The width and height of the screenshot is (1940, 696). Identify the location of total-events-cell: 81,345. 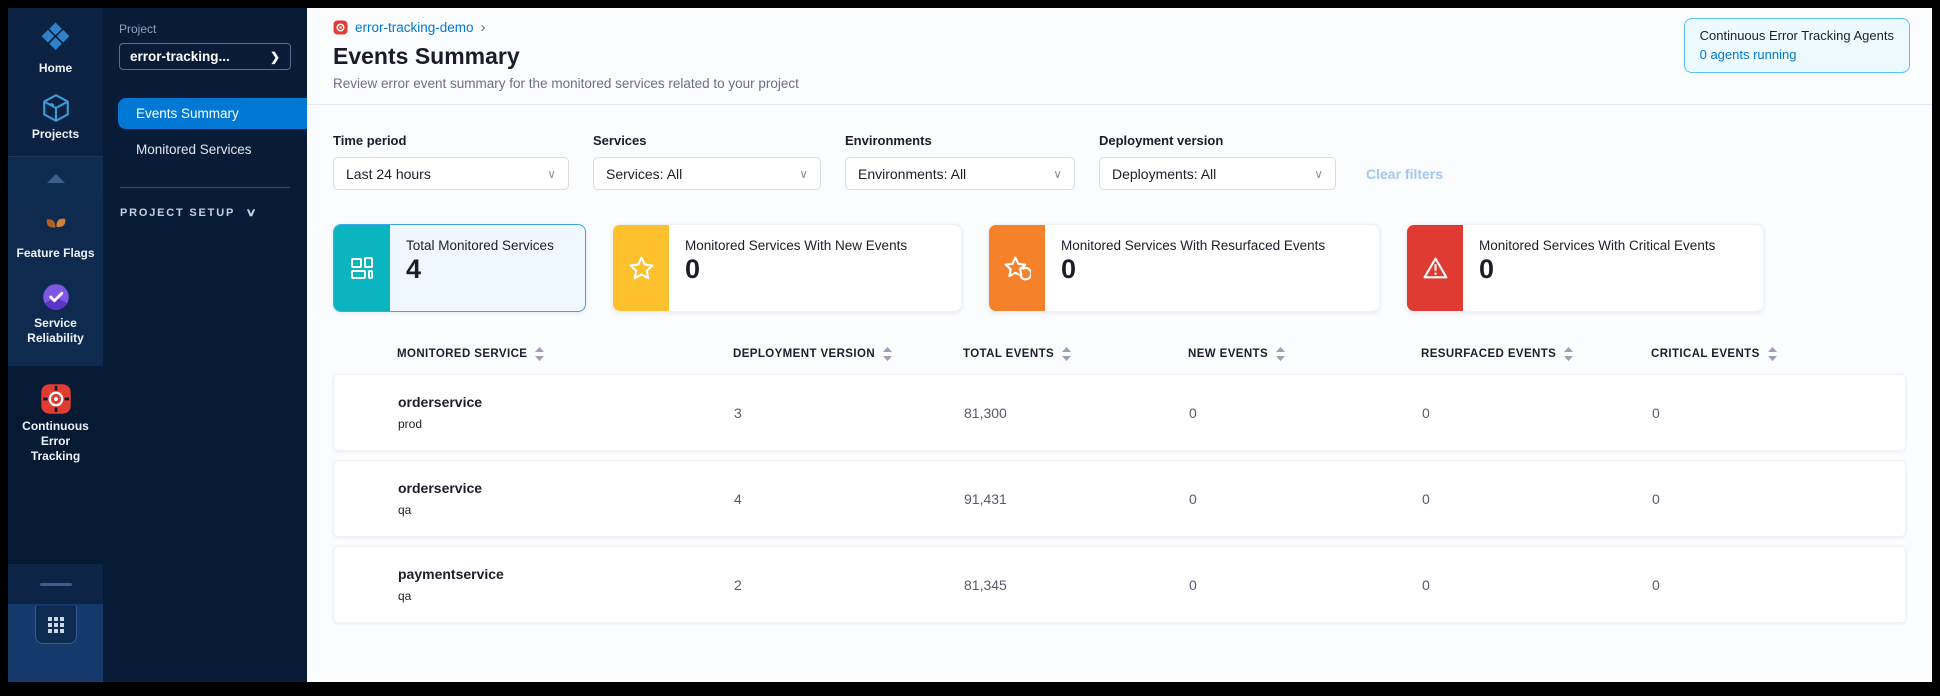
(985, 584).